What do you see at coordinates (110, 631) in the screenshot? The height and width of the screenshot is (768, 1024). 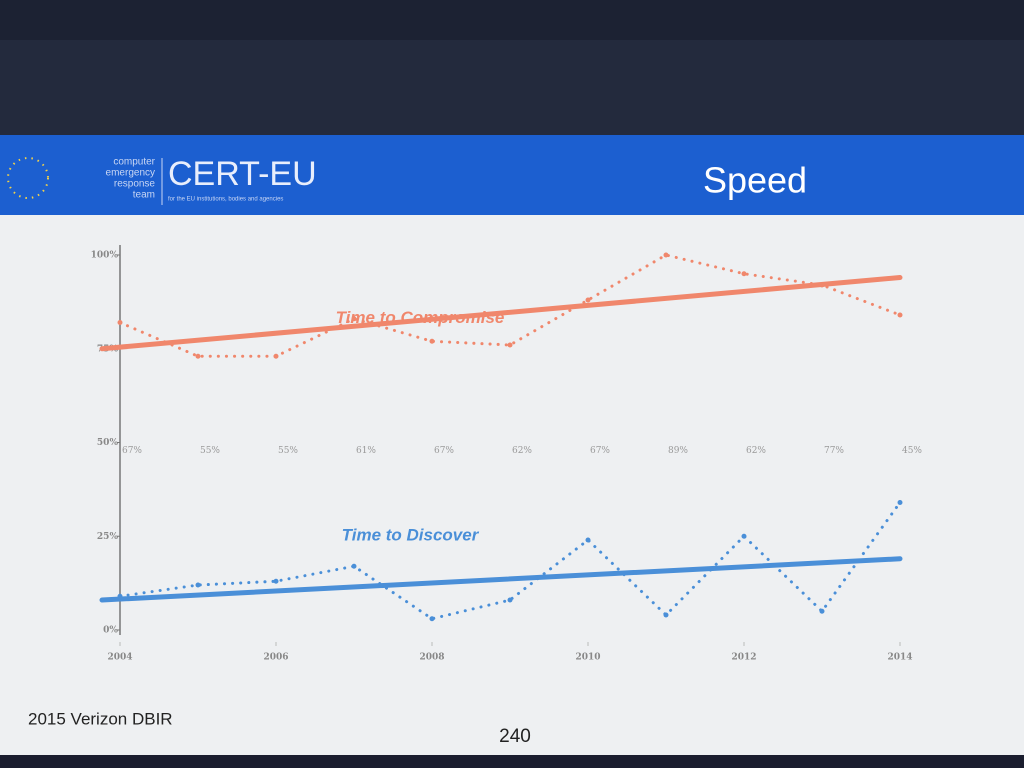 I see `y-tick-label: 0%` at bounding box center [110, 631].